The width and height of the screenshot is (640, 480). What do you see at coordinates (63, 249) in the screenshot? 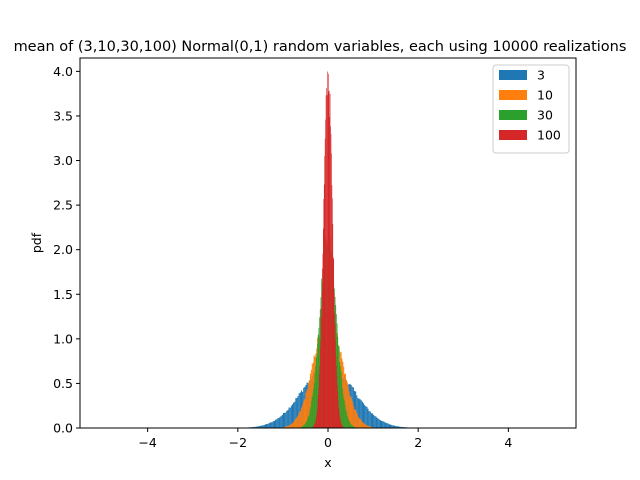
I see `y-tick-label: 2.0` at bounding box center [63, 249].